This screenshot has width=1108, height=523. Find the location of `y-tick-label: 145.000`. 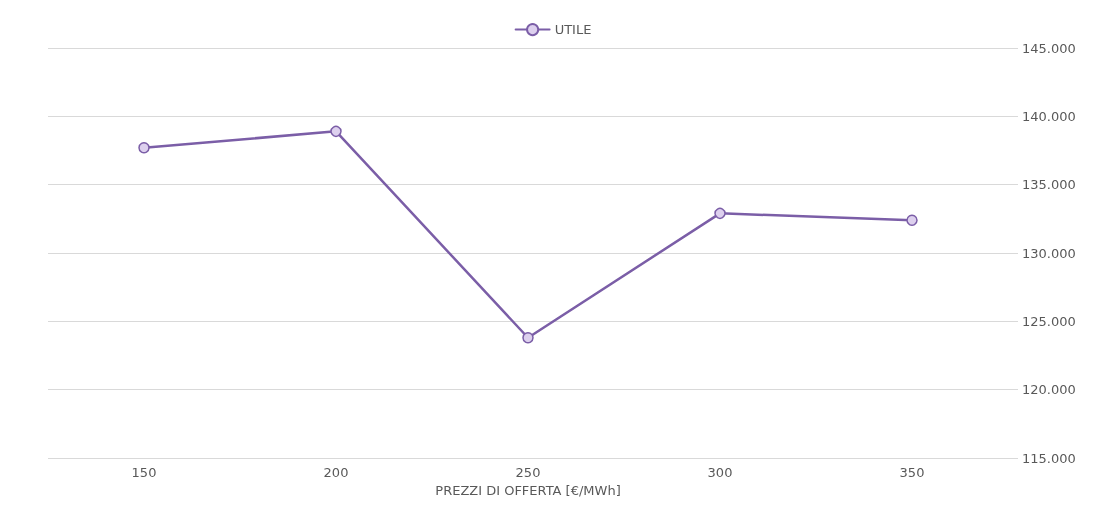

y-tick-label: 145.000 is located at coordinates (1049, 48).